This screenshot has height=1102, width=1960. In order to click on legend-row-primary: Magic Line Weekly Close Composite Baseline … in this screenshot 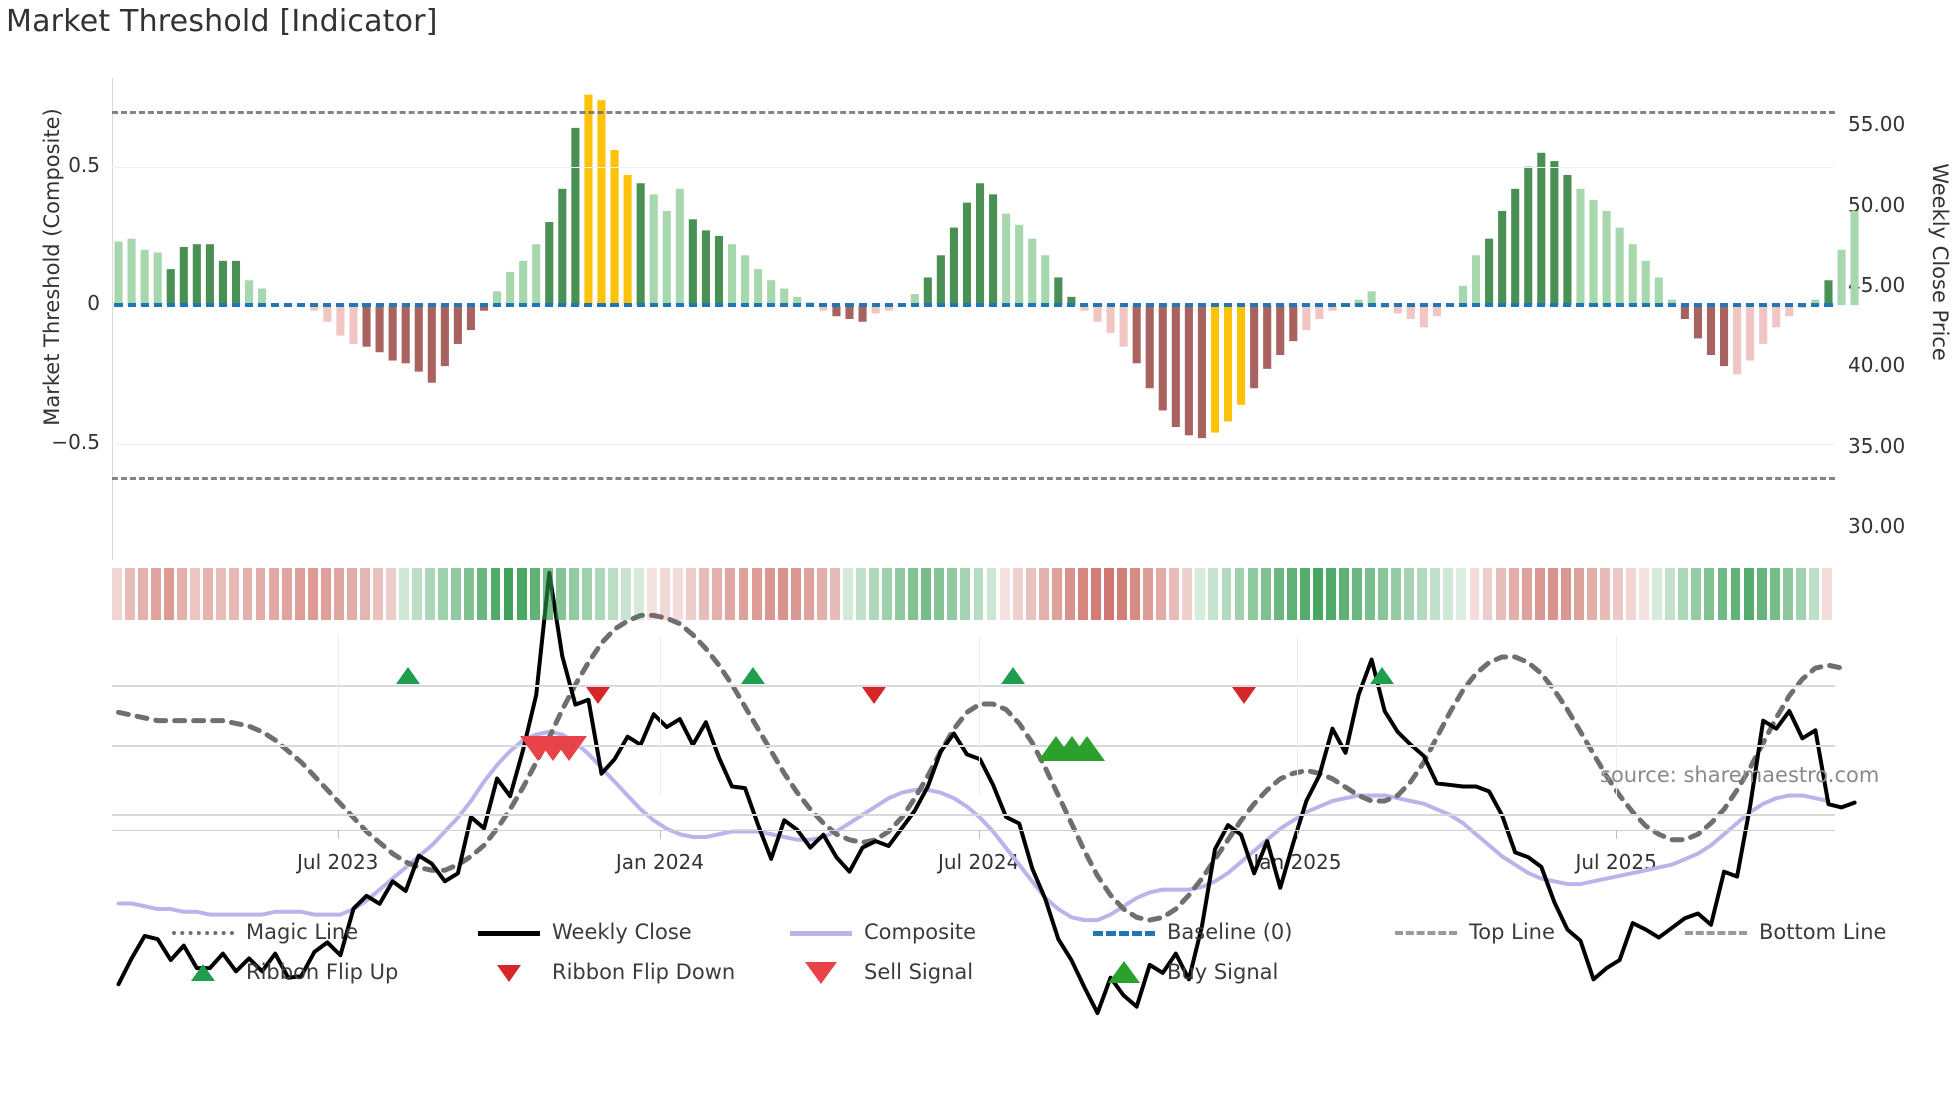, I will do `click(980, 940)`.